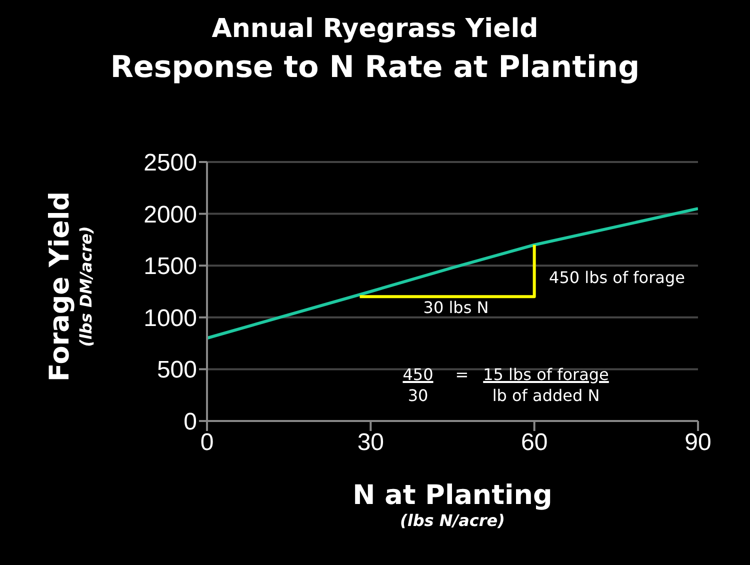 This screenshot has height=565, width=750. Describe the element at coordinates (170, 163) in the screenshot. I see `y-tick-label: 2500` at that location.